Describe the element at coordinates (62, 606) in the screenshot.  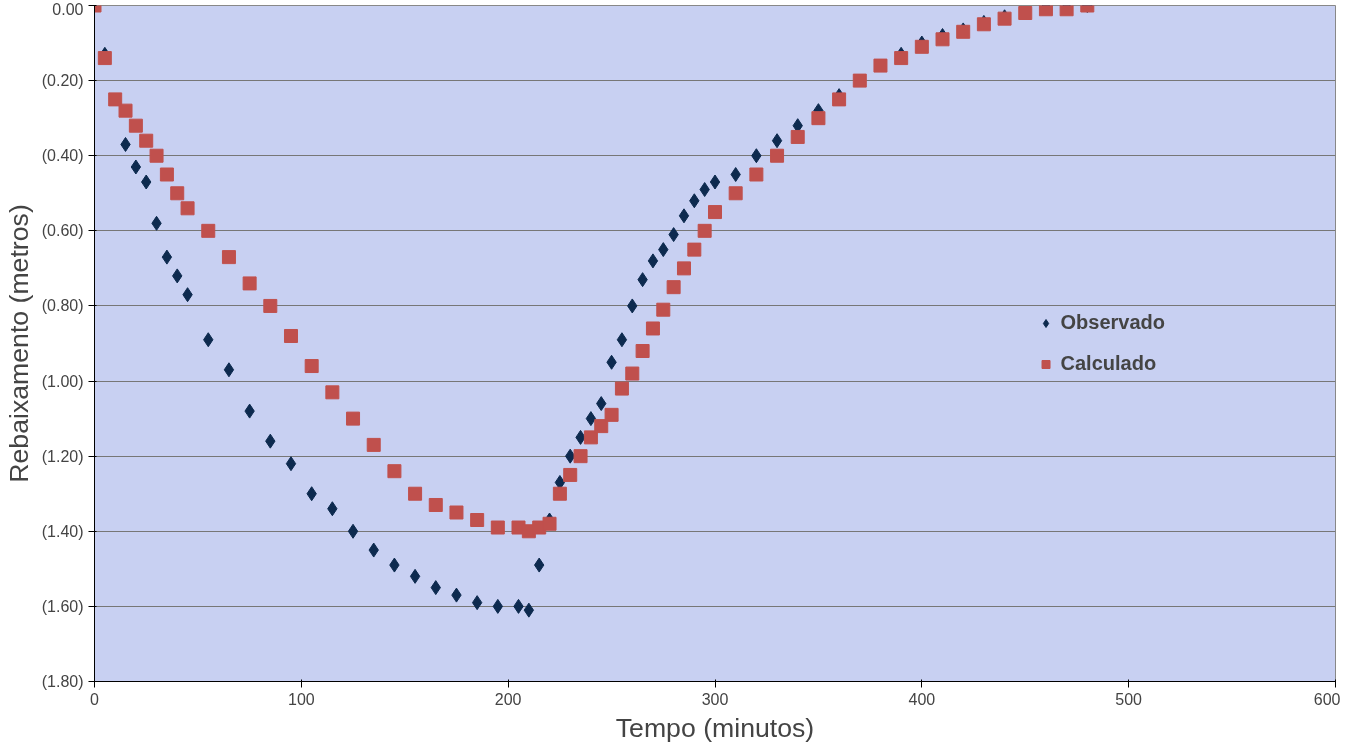
I see `y-tick-label: (1.60)` at that location.